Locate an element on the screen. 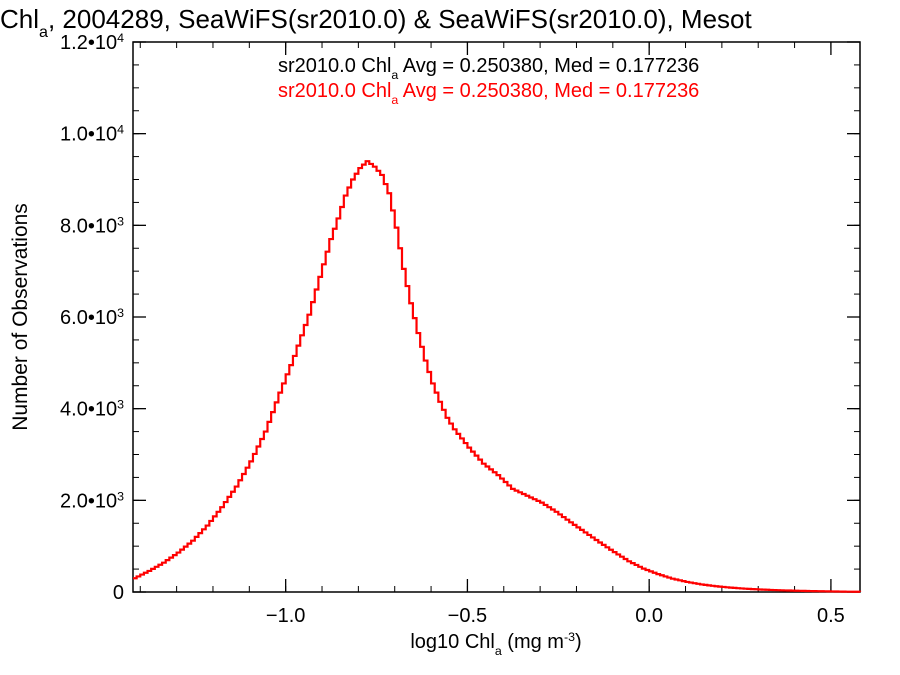  y-tick-label: 2.0•103 is located at coordinates (92, 500).